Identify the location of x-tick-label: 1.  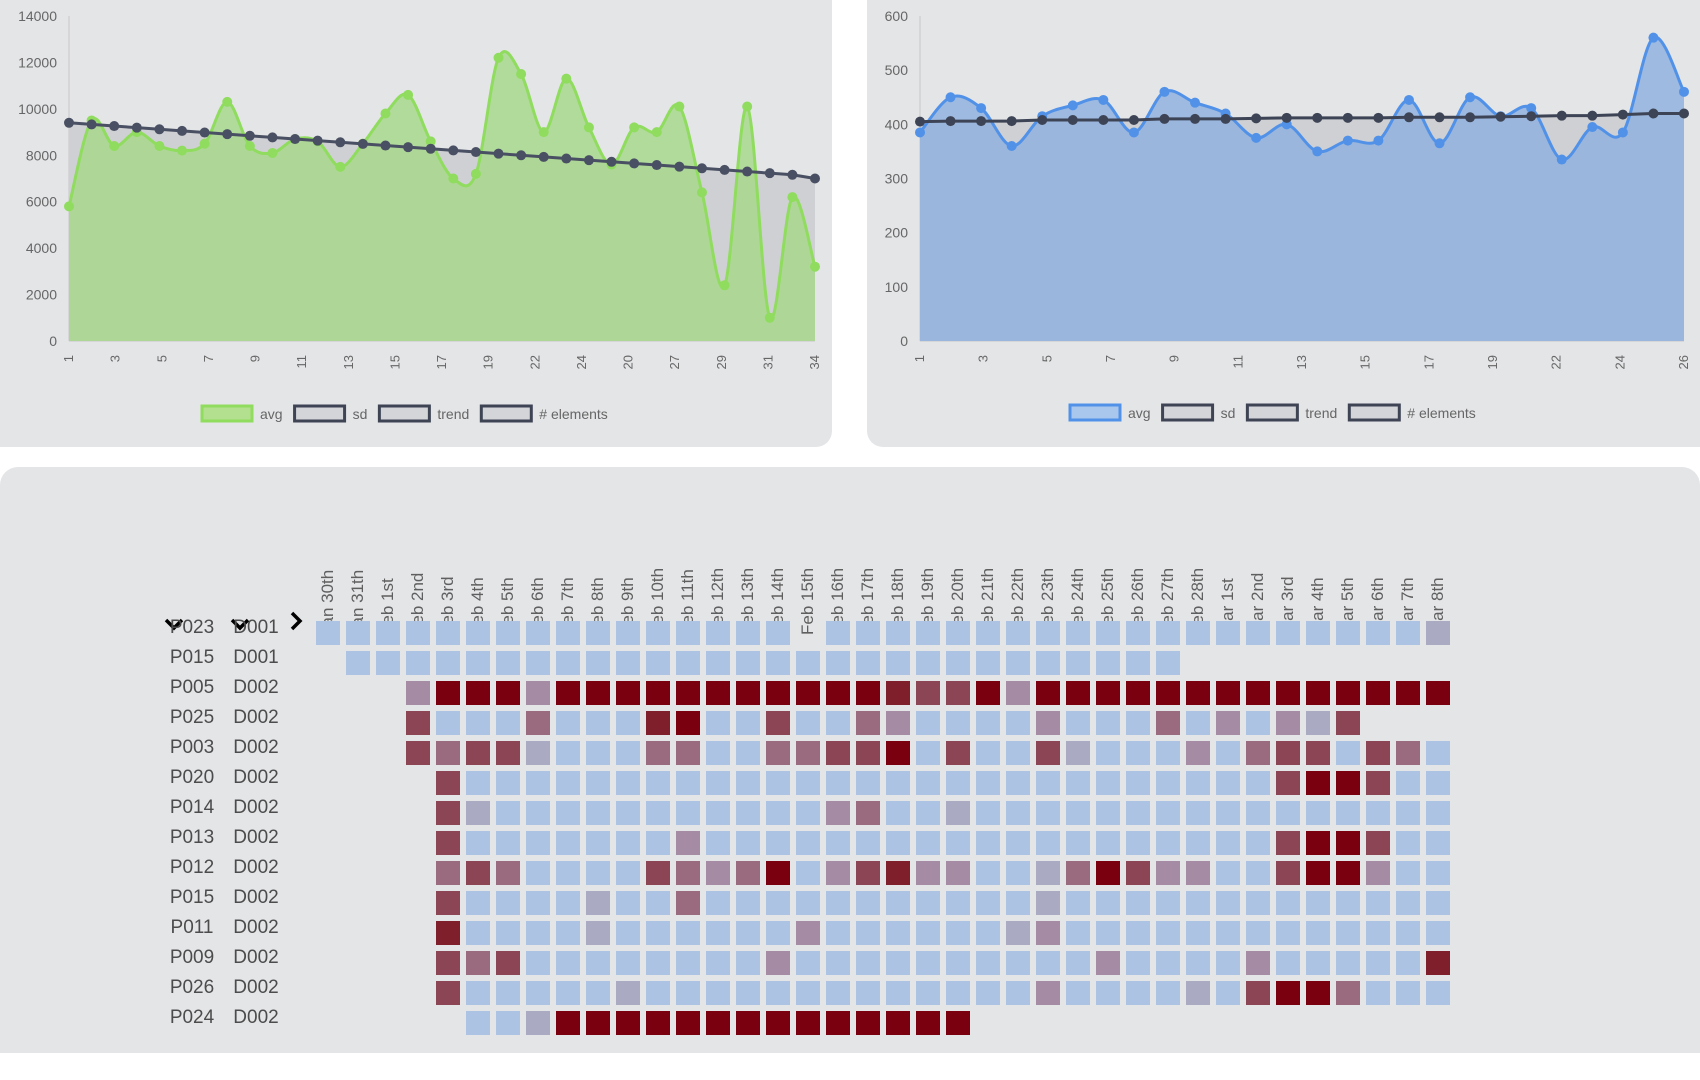
(919, 358).